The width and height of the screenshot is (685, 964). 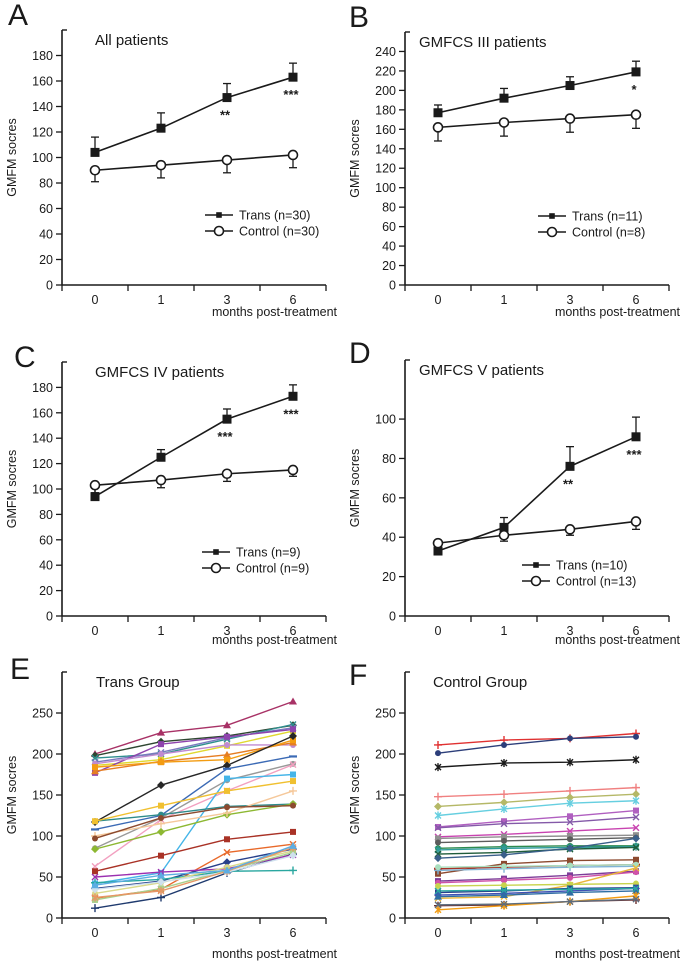 I want to click on legend-label: Control (n=13), so click(x=596, y=582).